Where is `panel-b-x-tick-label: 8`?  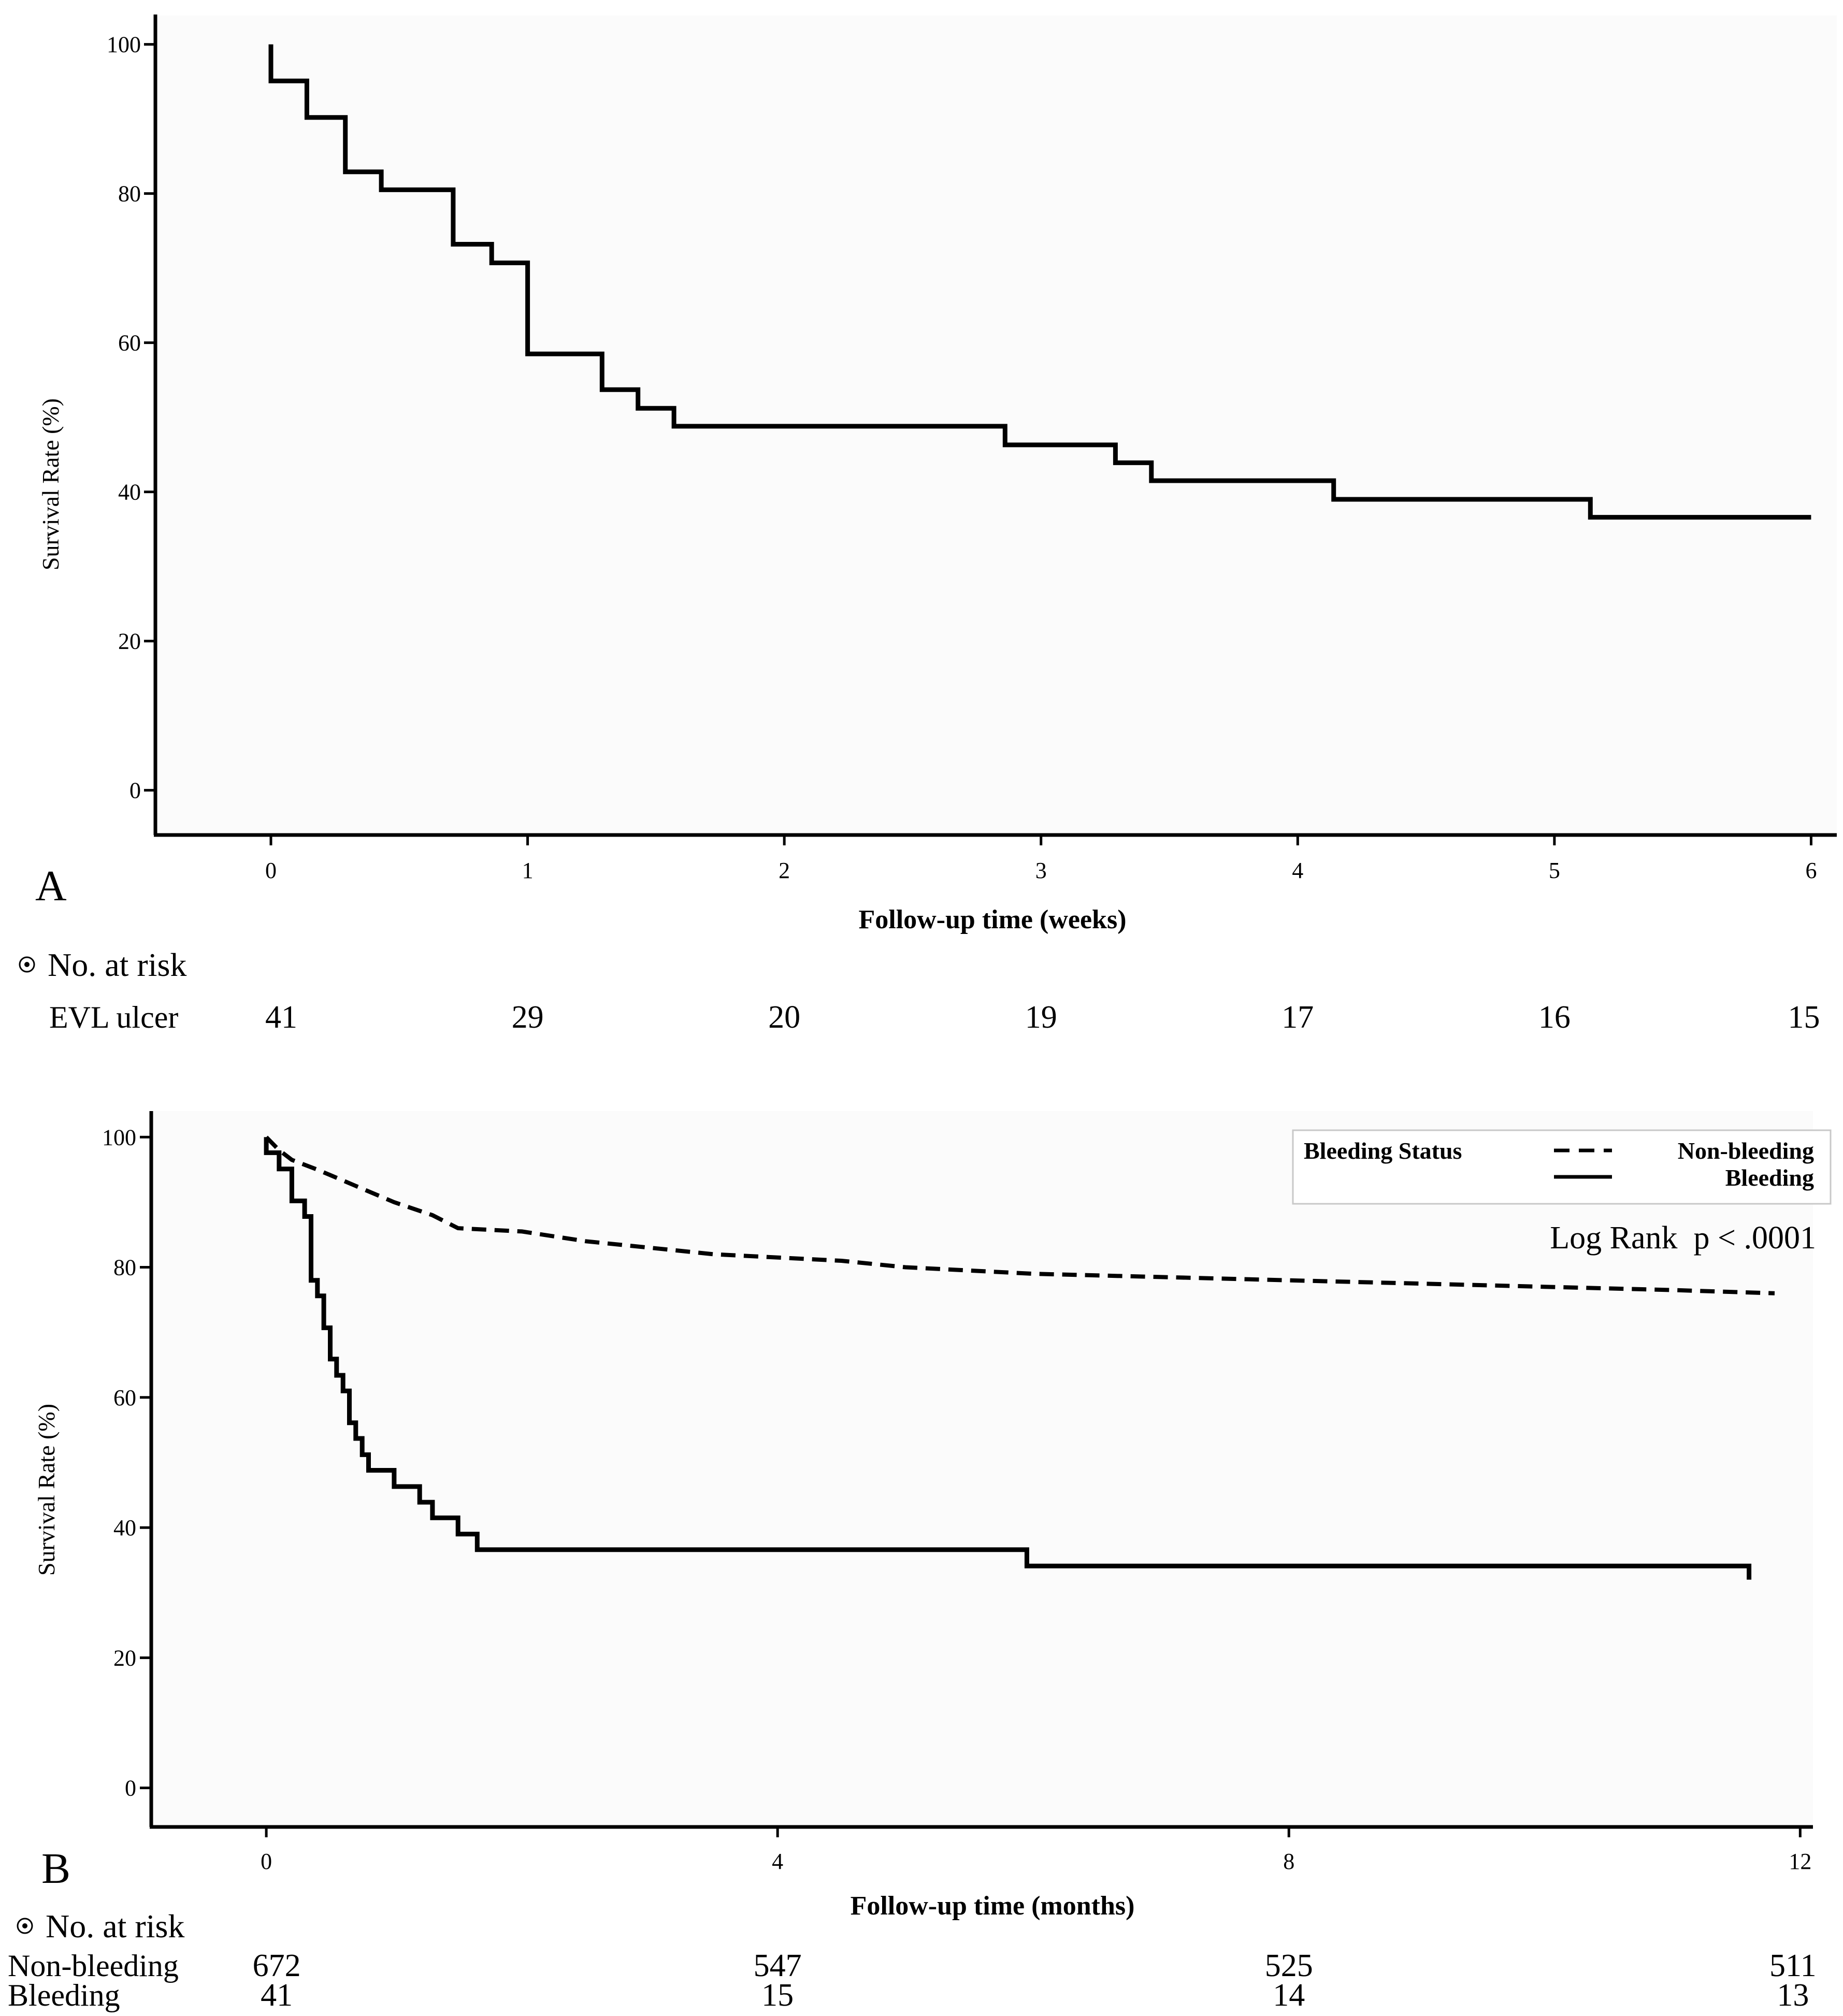 panel-b-x-tick-label: 8 is located at coordinates (1288, 1861).